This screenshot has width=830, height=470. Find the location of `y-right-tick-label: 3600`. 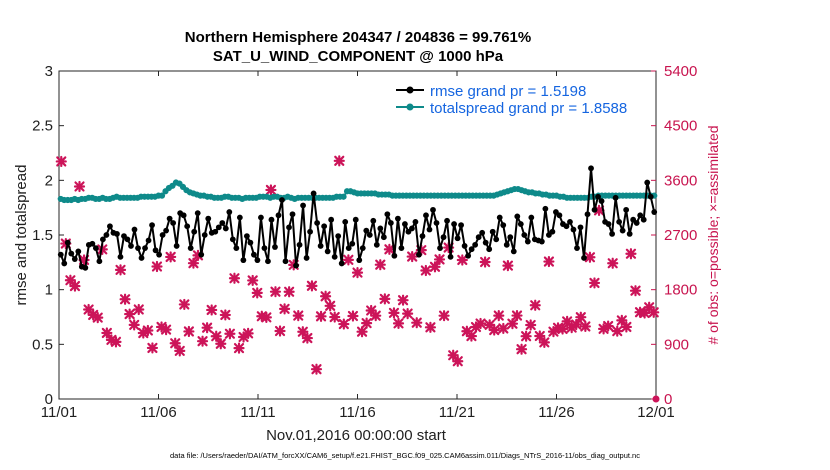

y-right-tick-label: 3600 is located at coordinates (680, 180).